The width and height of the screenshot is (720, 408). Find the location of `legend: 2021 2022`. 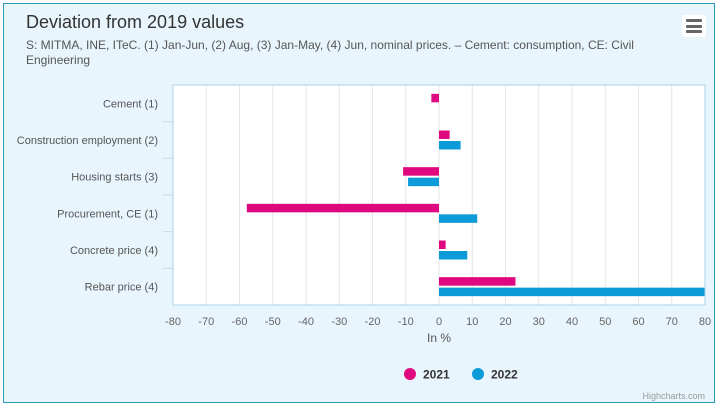

legend: 2021 2022 is located at coordinates (461, 375).